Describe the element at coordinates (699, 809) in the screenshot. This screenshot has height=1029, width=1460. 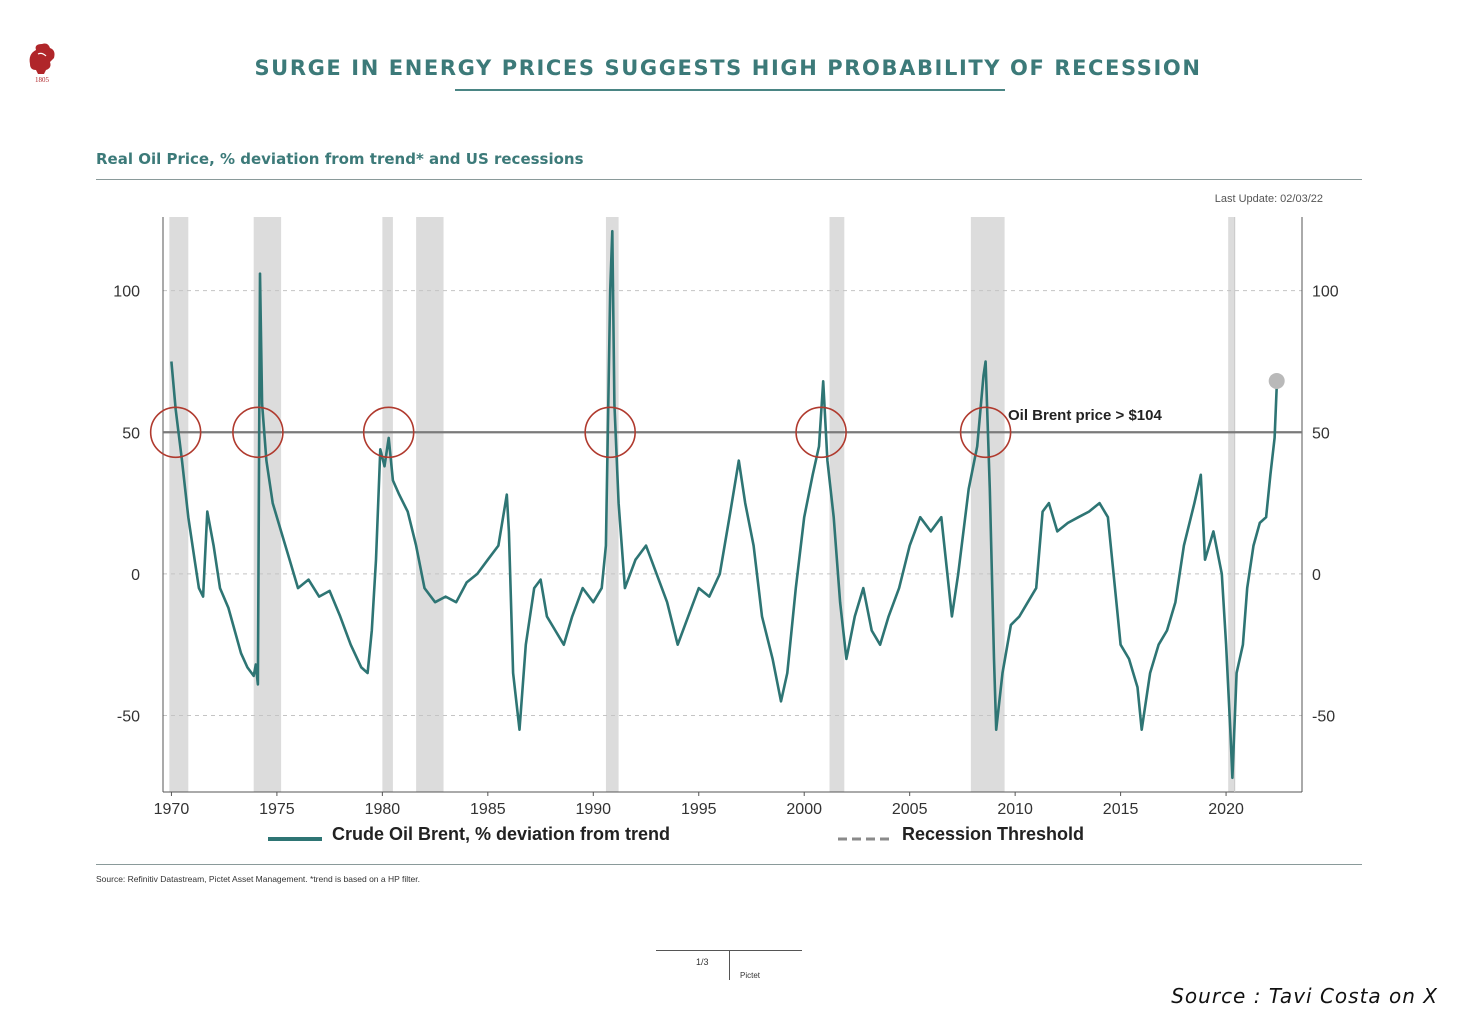
I see `x-tick-1995: 1995` at that location.